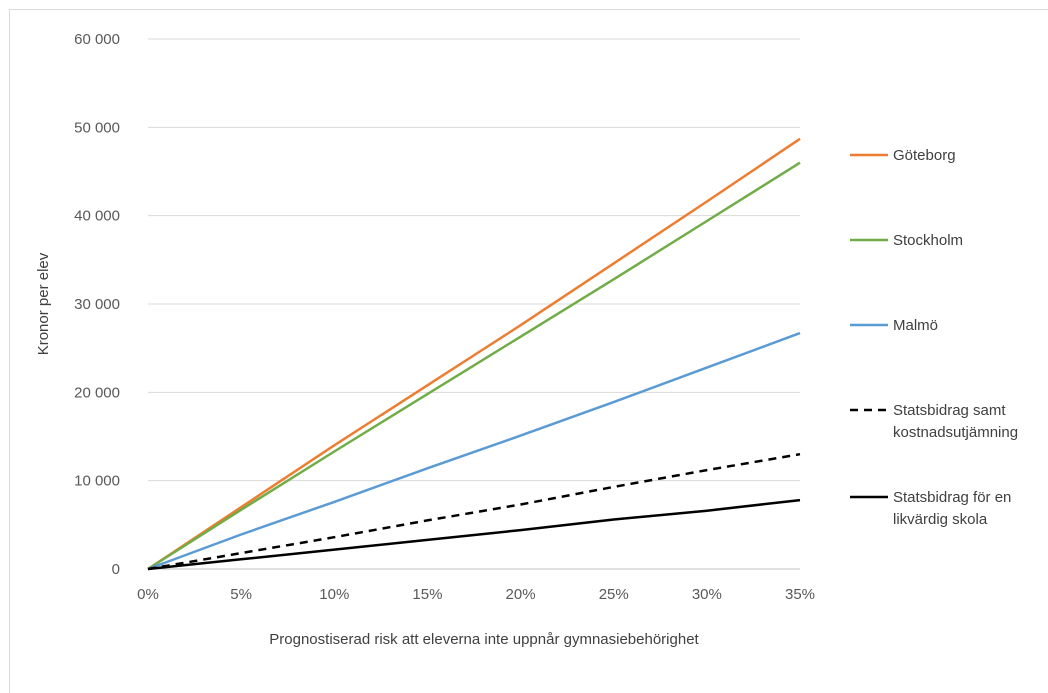 The image size is (1048, 693). What do you see at coordinates (924, 155) in the screenshot?
I see `legend-label: Göteborg` at bounding box center [924, 155].